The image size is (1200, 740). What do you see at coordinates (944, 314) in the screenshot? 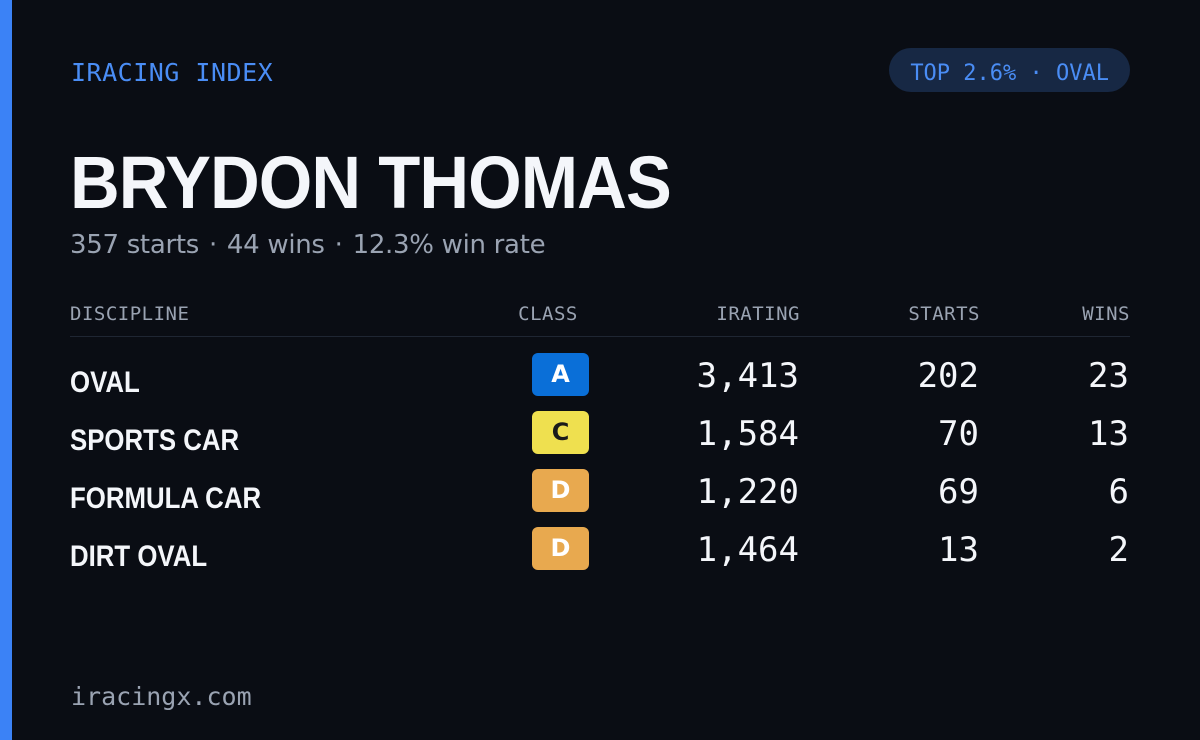
I see `column-header-starts: STARTS` at bounding box center [944, 314].